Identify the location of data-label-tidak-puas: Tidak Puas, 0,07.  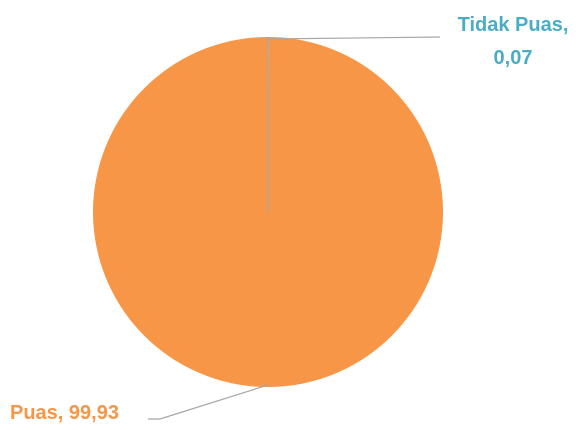
(513, 41).